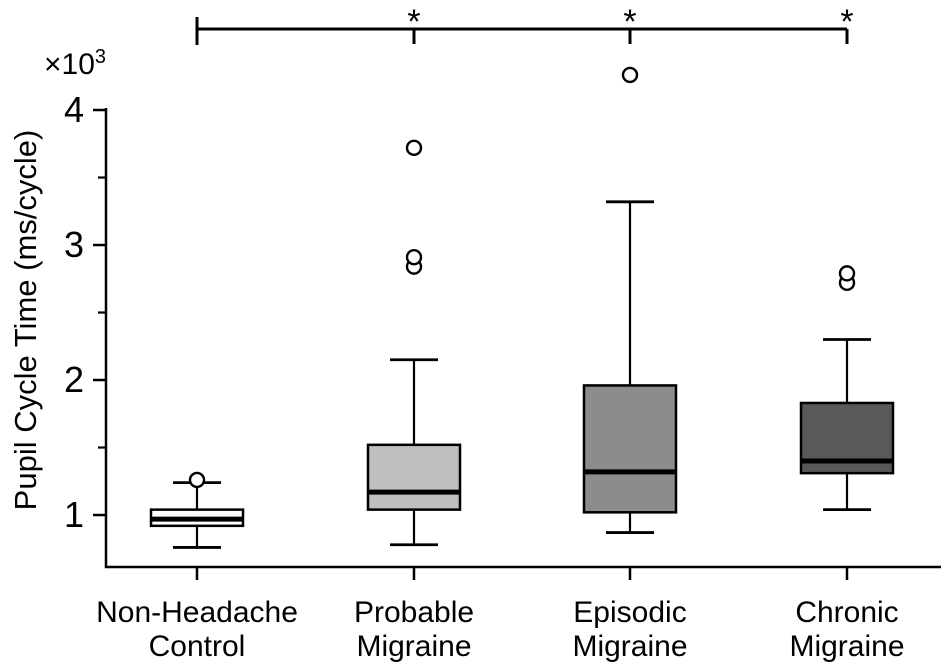  What do you see at coordinates (74, 109) in the screenshot?
I see `y-tick-label: 4` at bounding box center [74, 109].